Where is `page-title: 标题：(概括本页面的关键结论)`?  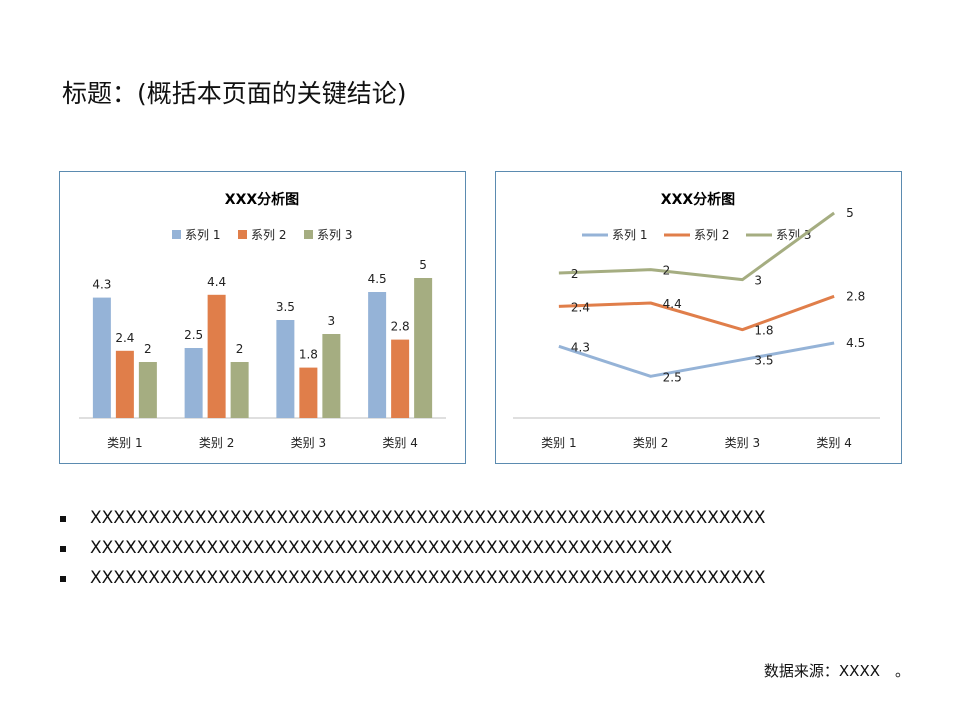
page-title: 标题：(概括本页面的关键结论) is located at coordinates (234, 93).